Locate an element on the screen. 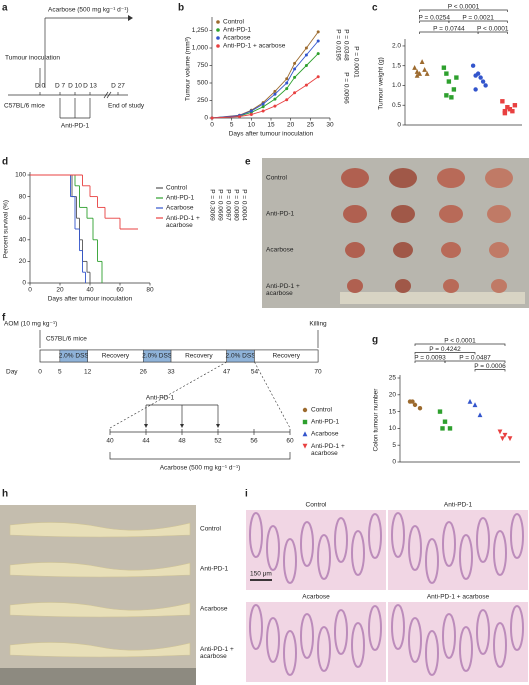 This screenshot has height=685, width=529. x-tick-label: 20 is located at coordinates (291, 125).